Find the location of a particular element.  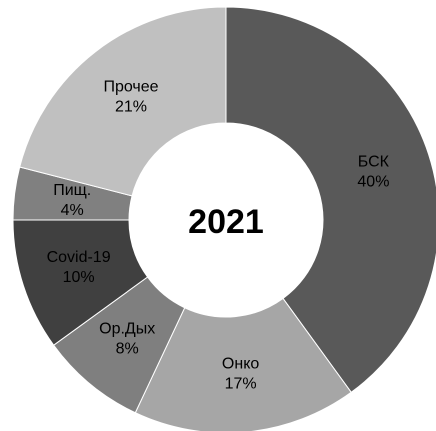

slice-value-label: 8% is located at coordinates (127, 349).